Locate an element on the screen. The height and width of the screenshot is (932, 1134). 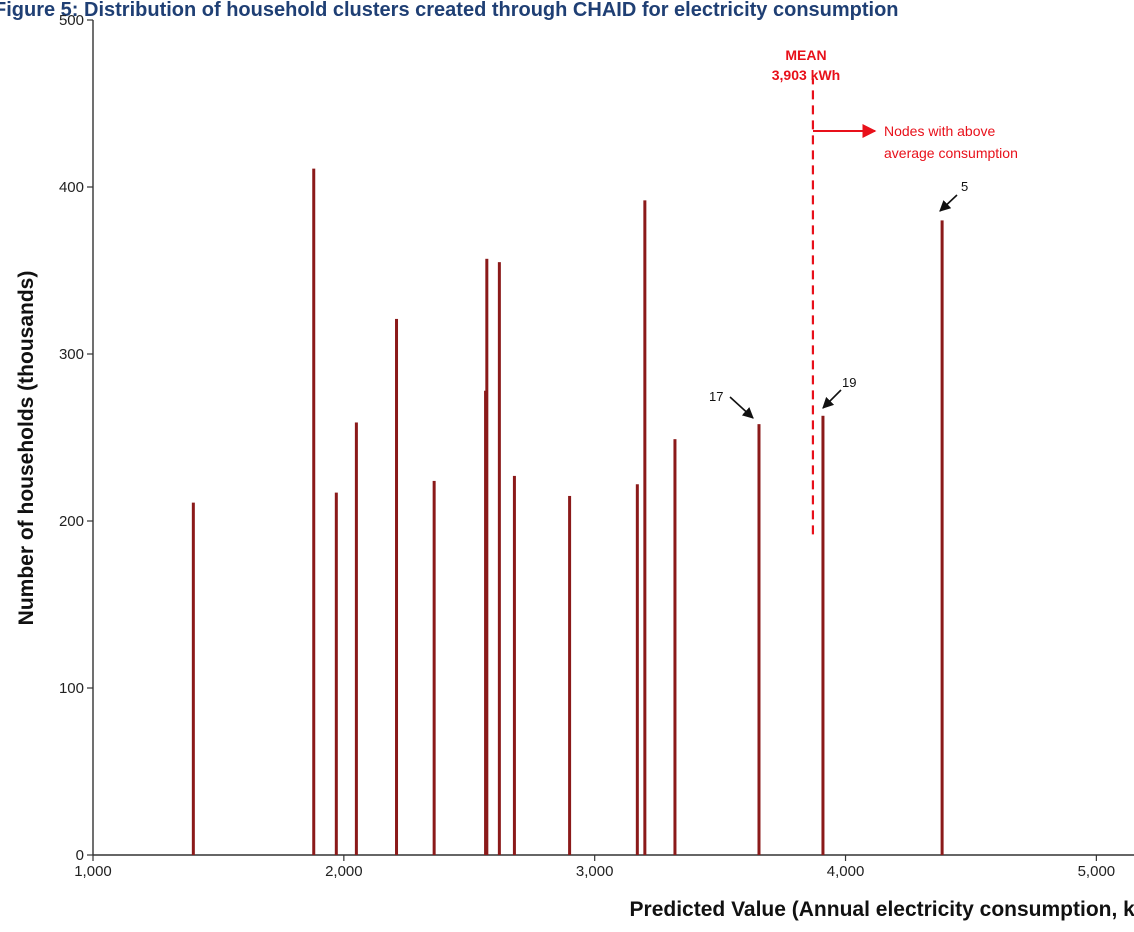
x-axis: 1,000 2,000 3,000 4,000 5,000 is located at coordinates (604, 867).